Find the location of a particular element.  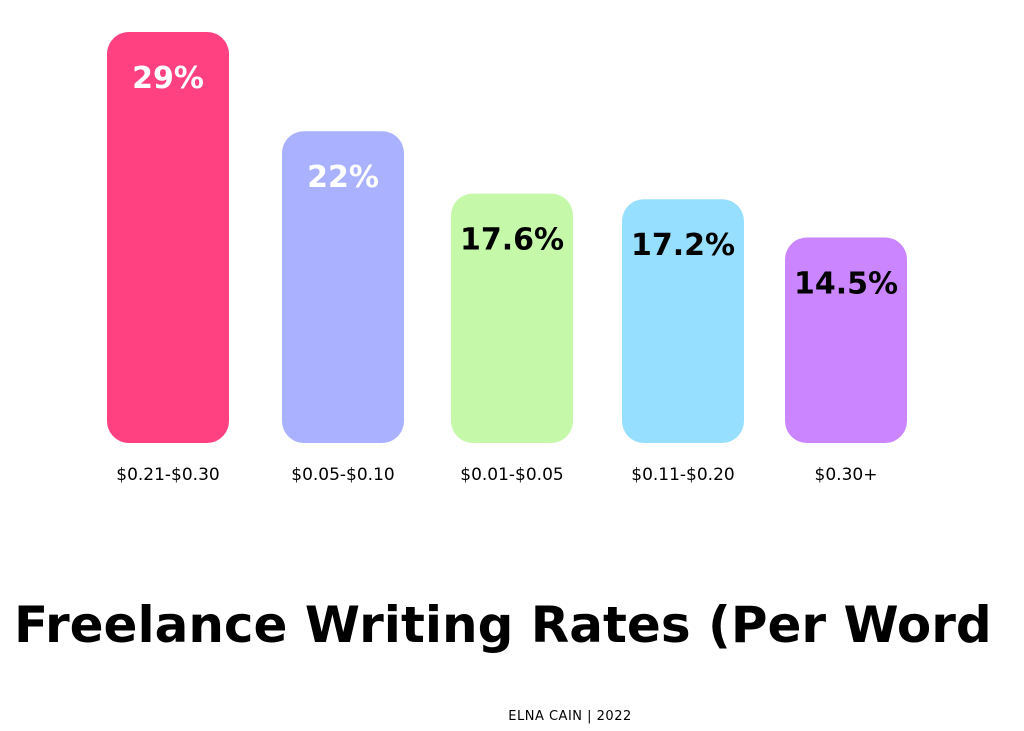

category-label-4: $0.11-$0.20 is located at coordinates (682, 475).